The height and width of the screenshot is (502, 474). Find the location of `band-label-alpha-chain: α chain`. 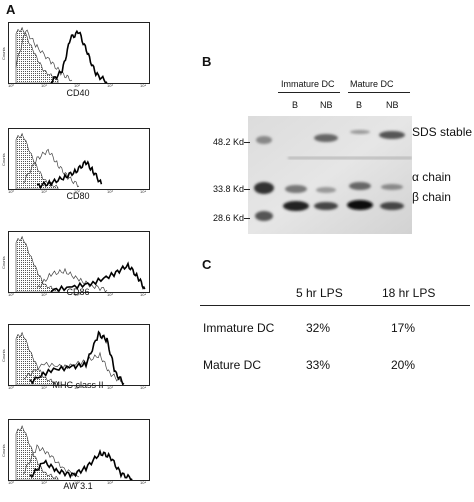

band-label-alpha-chain: α chain is located at coordinates (431, 177).